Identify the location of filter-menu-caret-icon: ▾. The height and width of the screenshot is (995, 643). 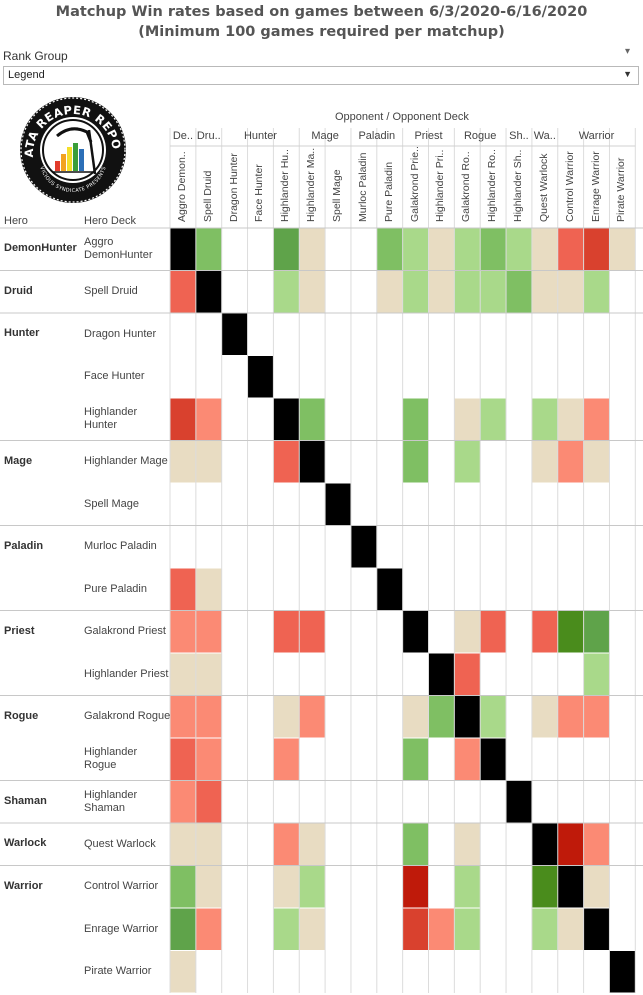
(628, 51).